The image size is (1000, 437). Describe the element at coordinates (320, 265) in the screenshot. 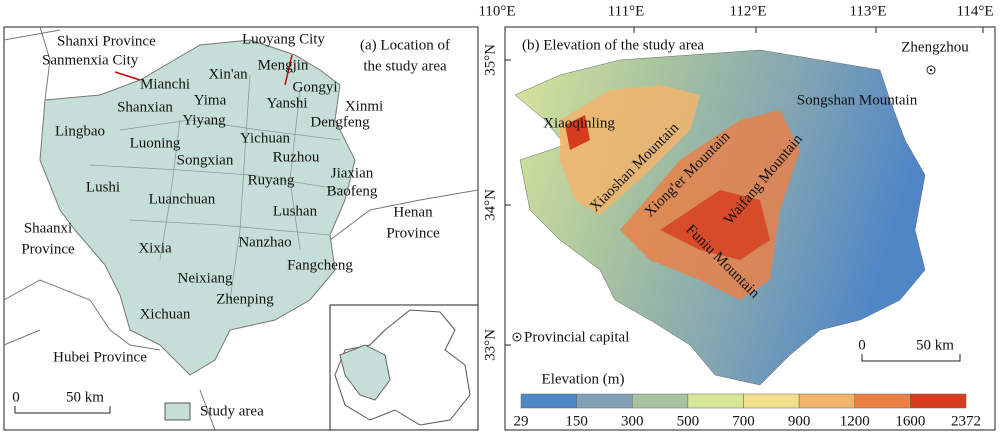

I see `county-label: Fangcheng` at that location.